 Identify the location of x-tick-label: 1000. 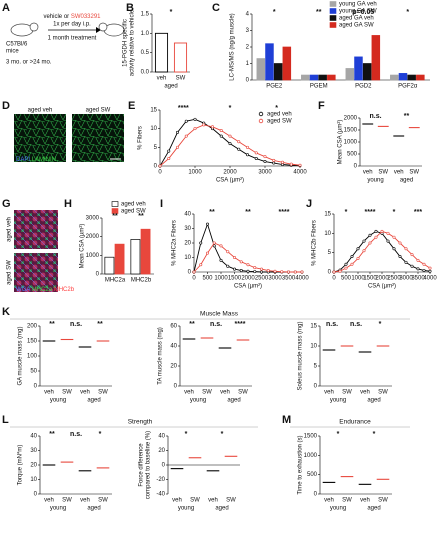
(195, 173).